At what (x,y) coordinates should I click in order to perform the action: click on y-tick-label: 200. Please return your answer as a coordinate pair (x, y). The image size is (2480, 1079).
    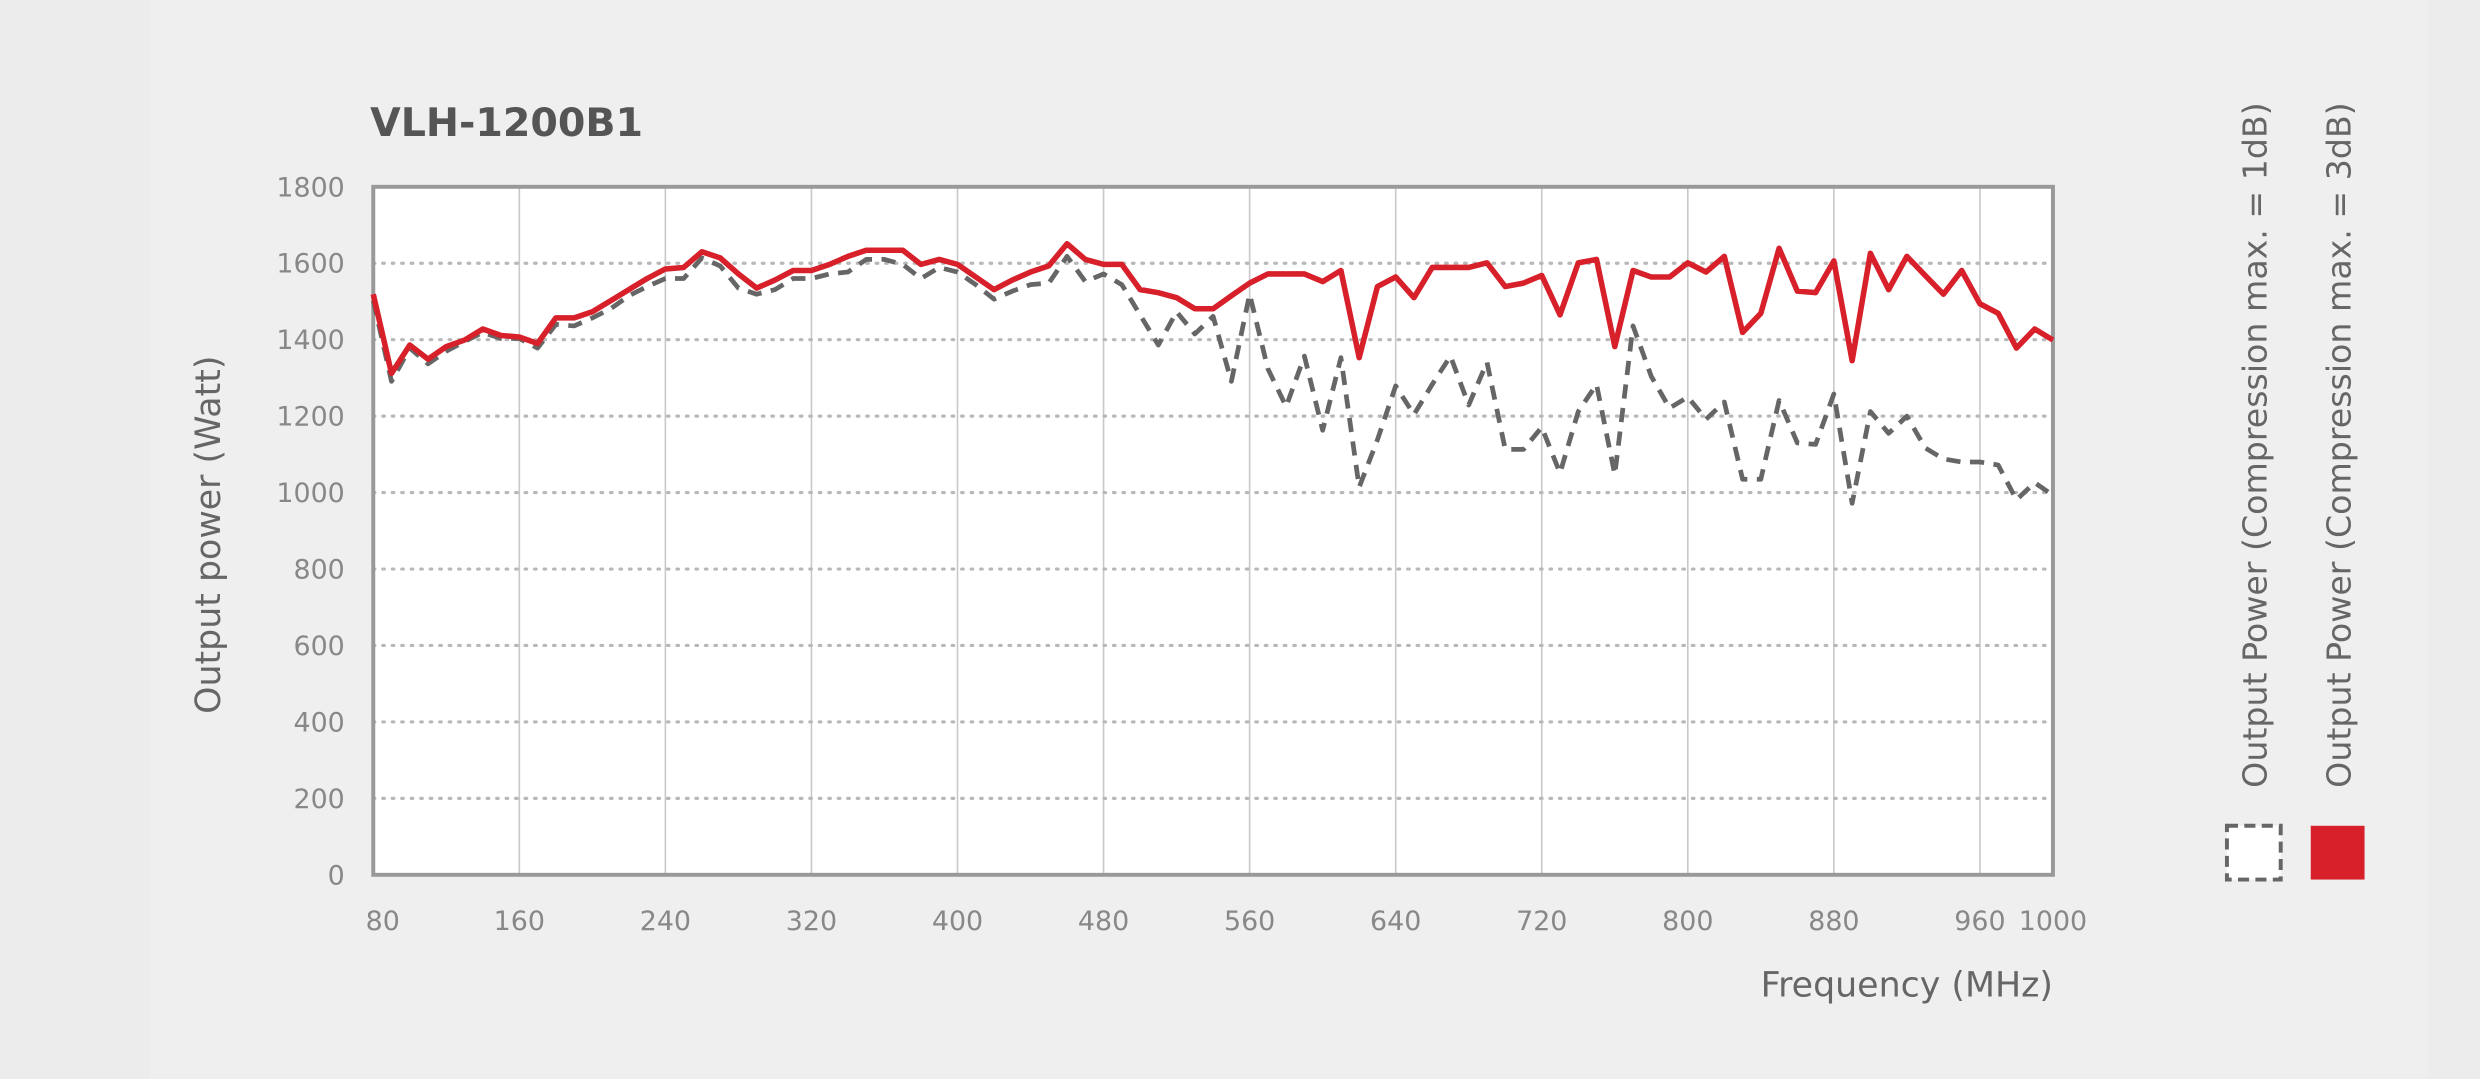
    Looking at the image, I should click on (318, 799).